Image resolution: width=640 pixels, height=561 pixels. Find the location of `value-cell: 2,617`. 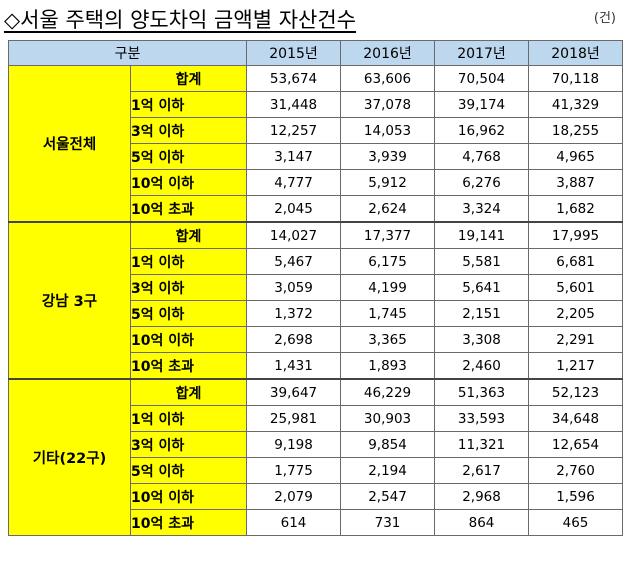

value-cell: 2,617 is located at coordinates (482, 470).